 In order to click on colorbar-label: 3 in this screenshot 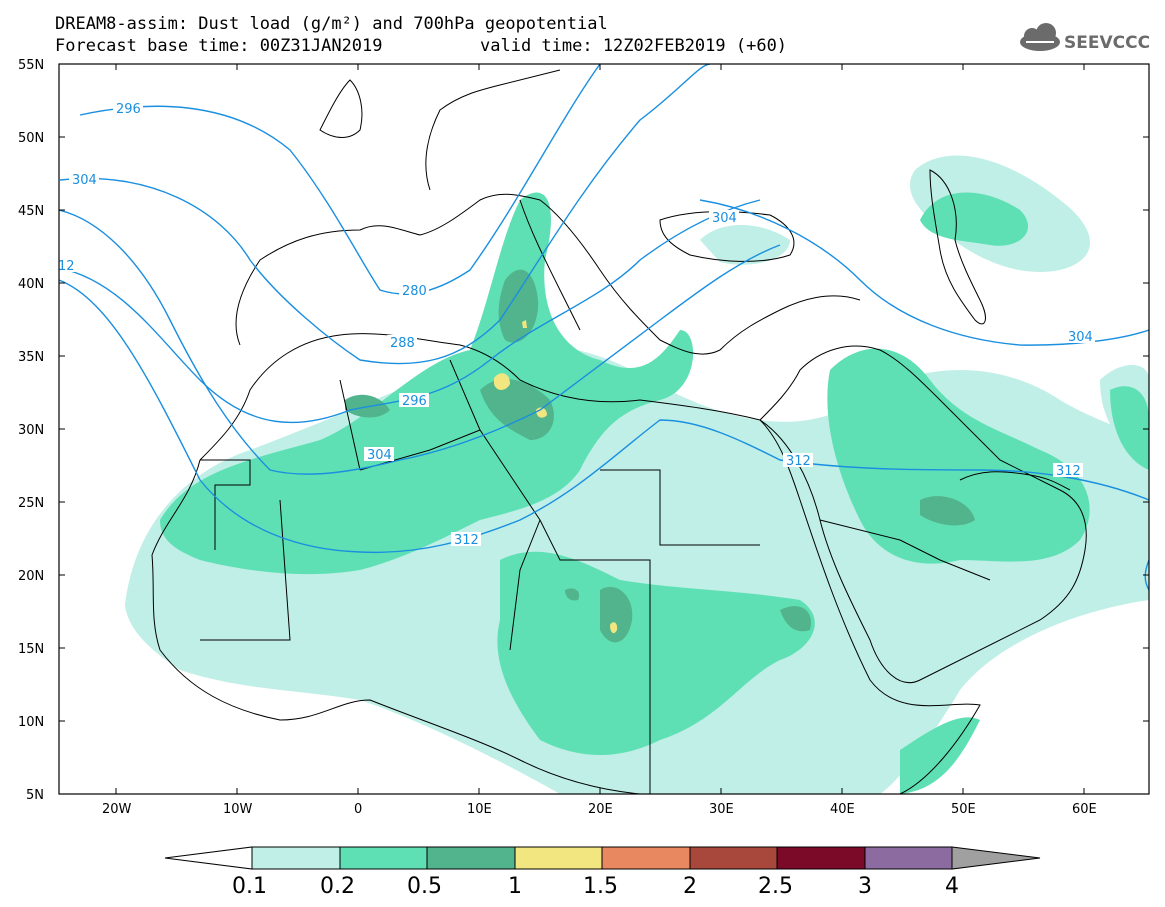, I will do `click(865, 886)`.